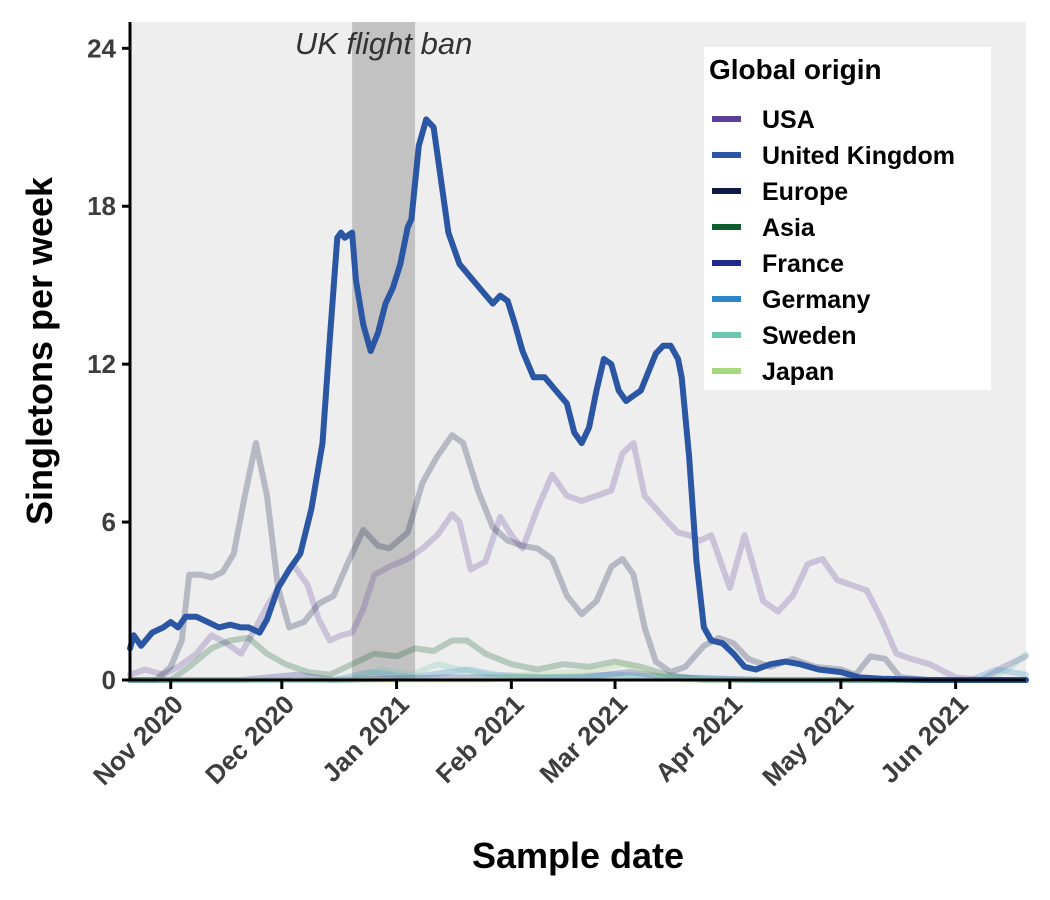  I want to click on legend-title: Global origin, so click(795, 69).